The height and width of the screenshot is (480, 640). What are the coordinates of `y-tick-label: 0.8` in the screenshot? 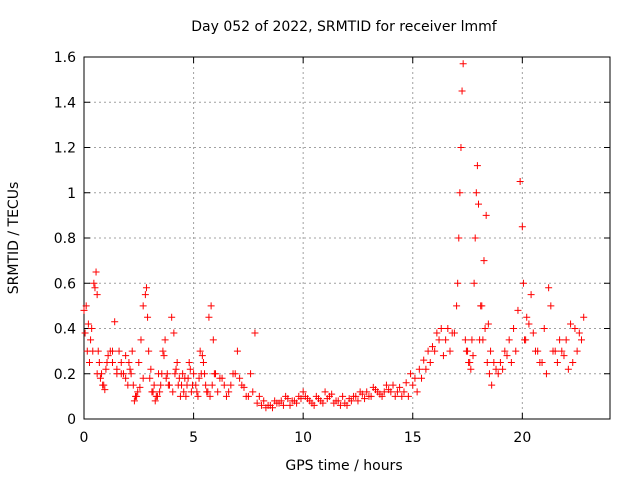 It's located at (65, 239).